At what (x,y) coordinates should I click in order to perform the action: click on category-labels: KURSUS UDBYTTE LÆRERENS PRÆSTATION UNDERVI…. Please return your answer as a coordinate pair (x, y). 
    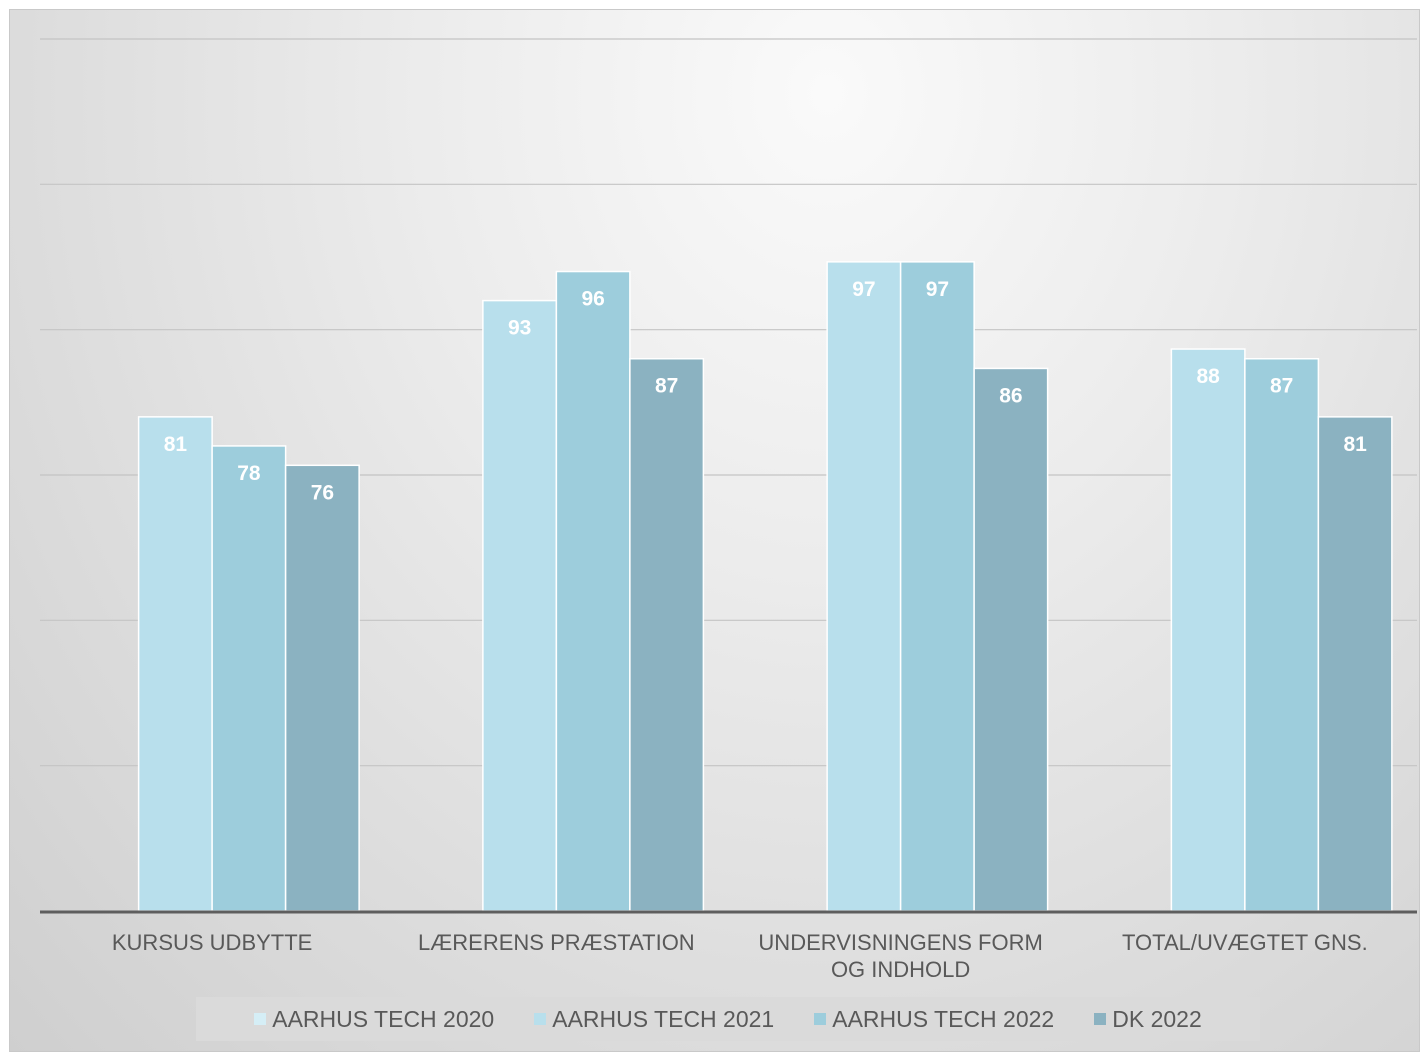
    Looking at the image, I should click on (740, 956).